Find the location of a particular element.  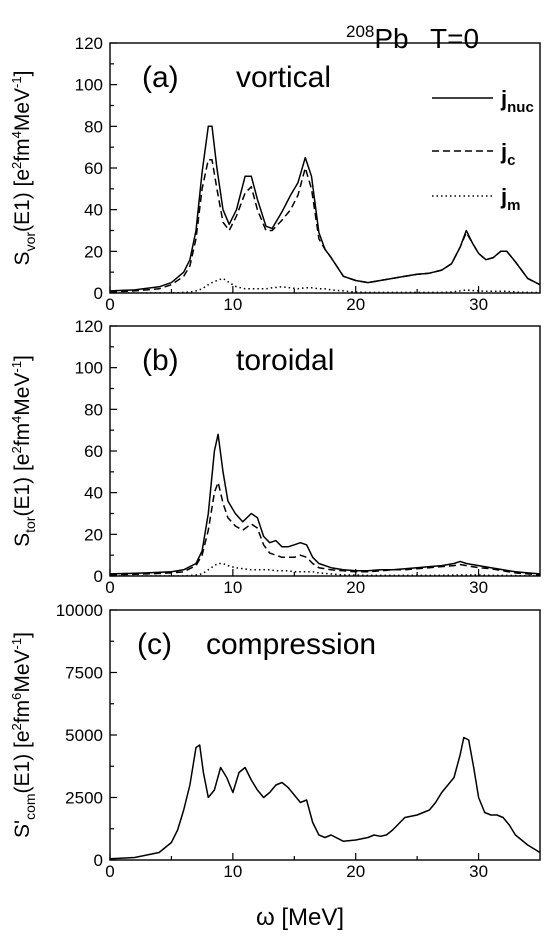

panel-label: (c) is located at coordinates (154, 644).